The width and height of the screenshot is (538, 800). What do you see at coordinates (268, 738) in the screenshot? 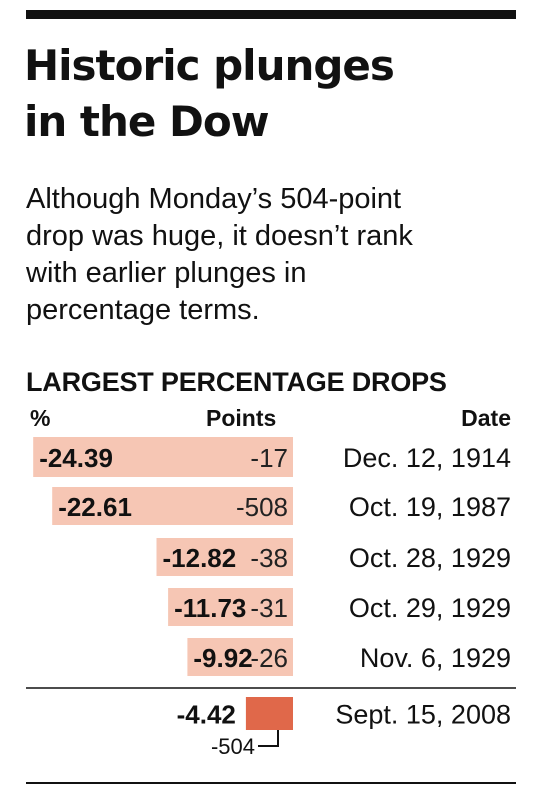
I see `points-leader-line` at bounding box center [268, 738].